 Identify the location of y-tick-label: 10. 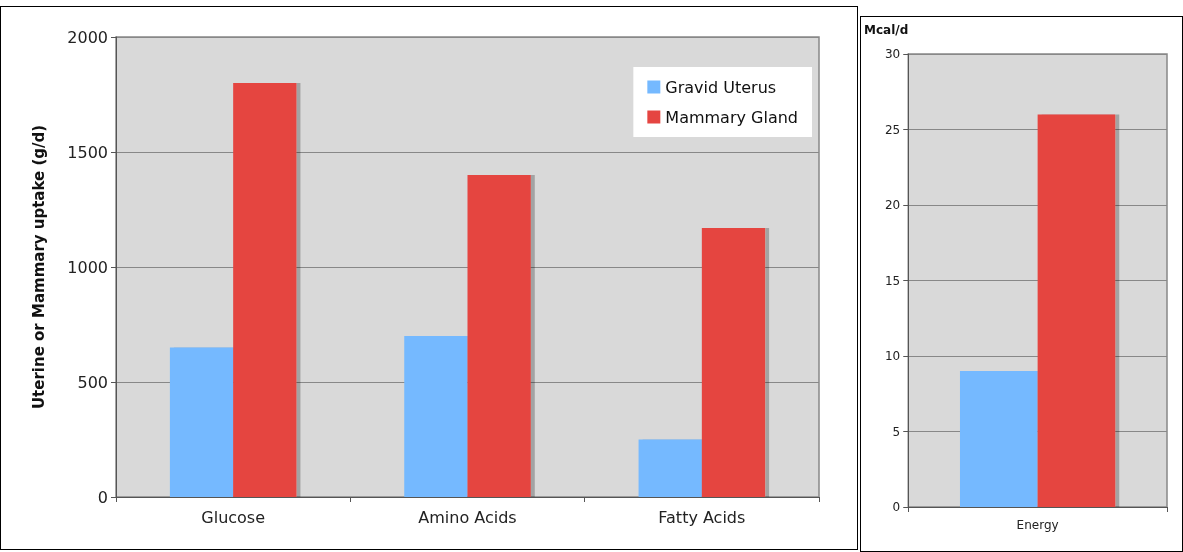
(892, 356).